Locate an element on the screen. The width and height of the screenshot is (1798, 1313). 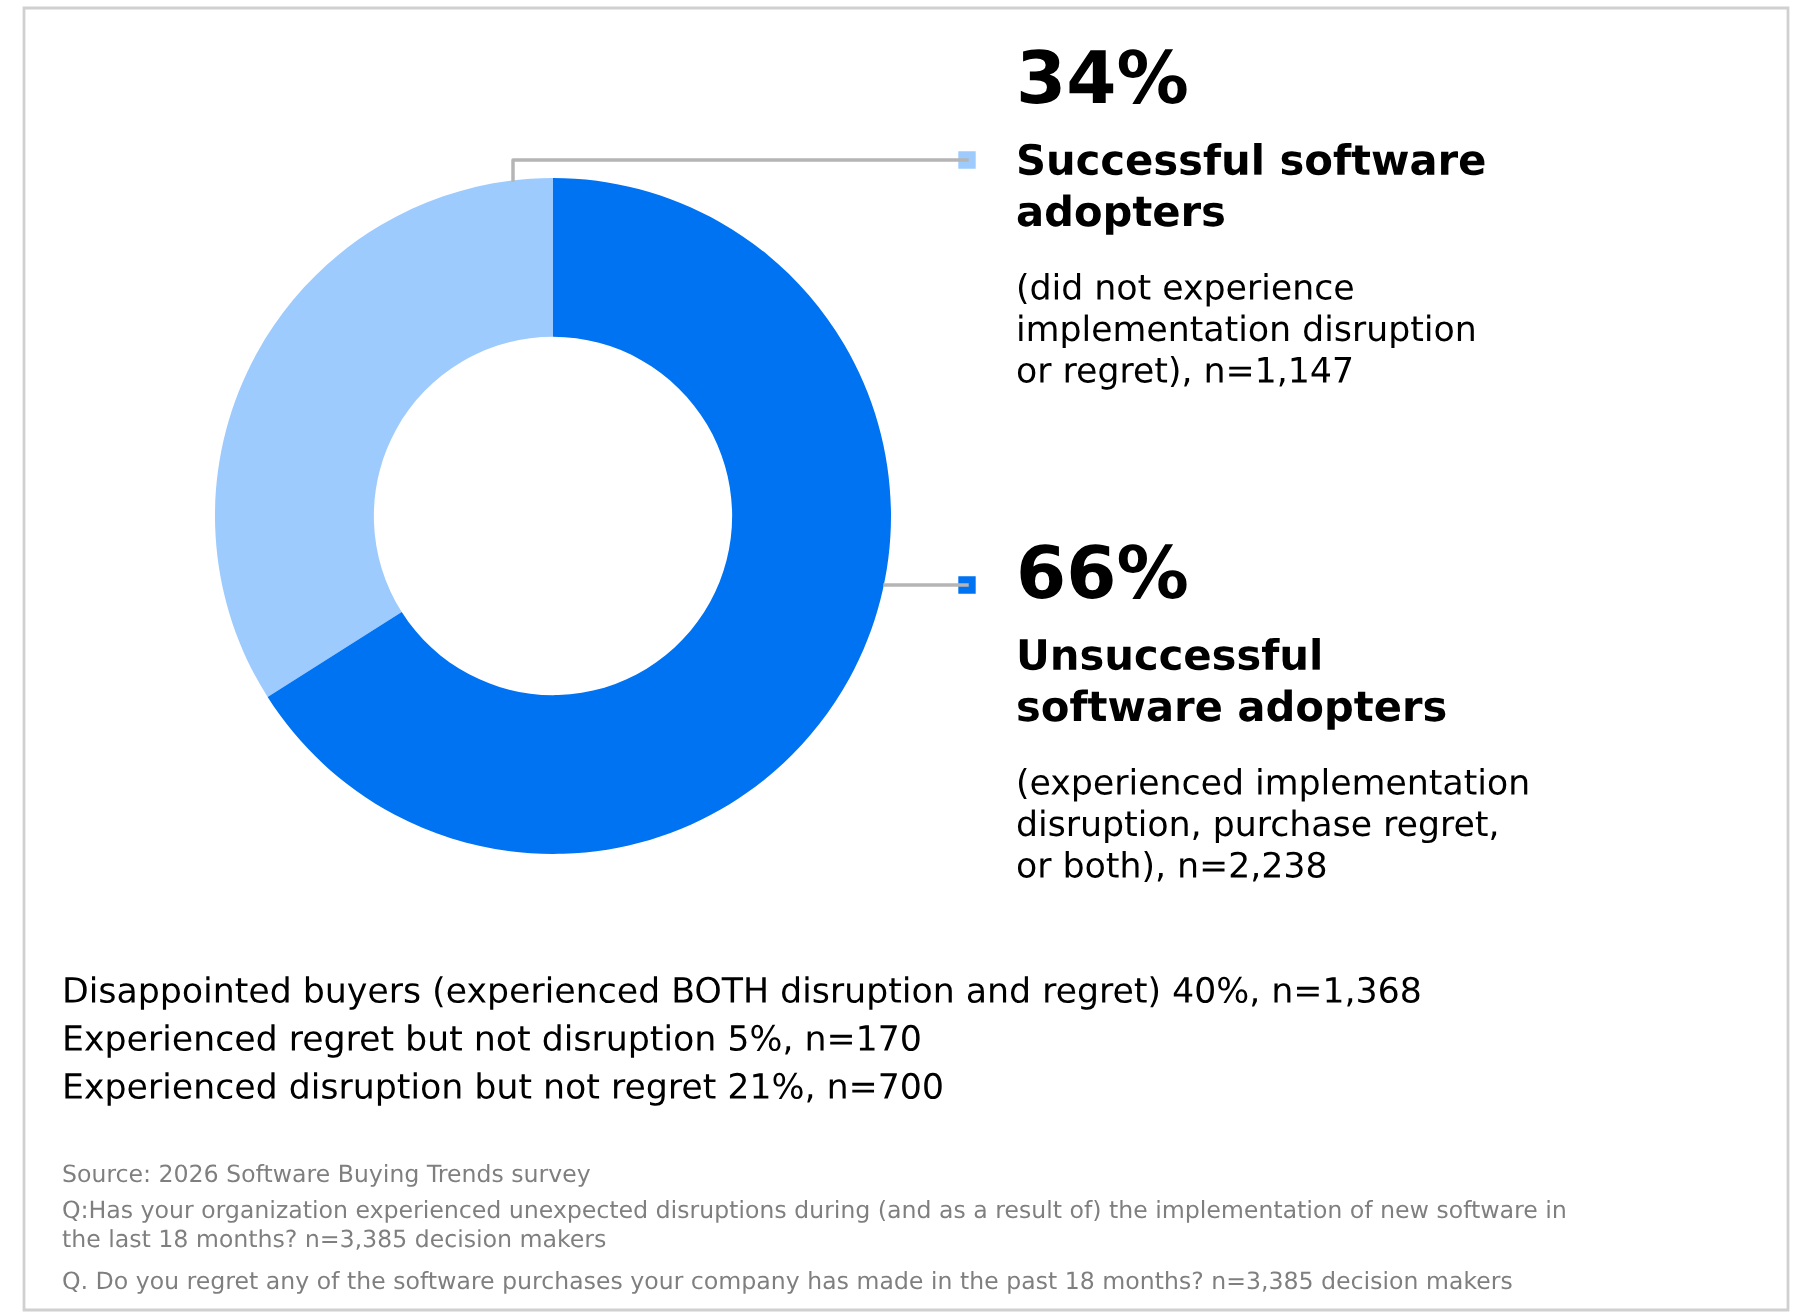
source-note: Source: 2026 Software Buying Trends survey is located at coordinates (327, 1175).